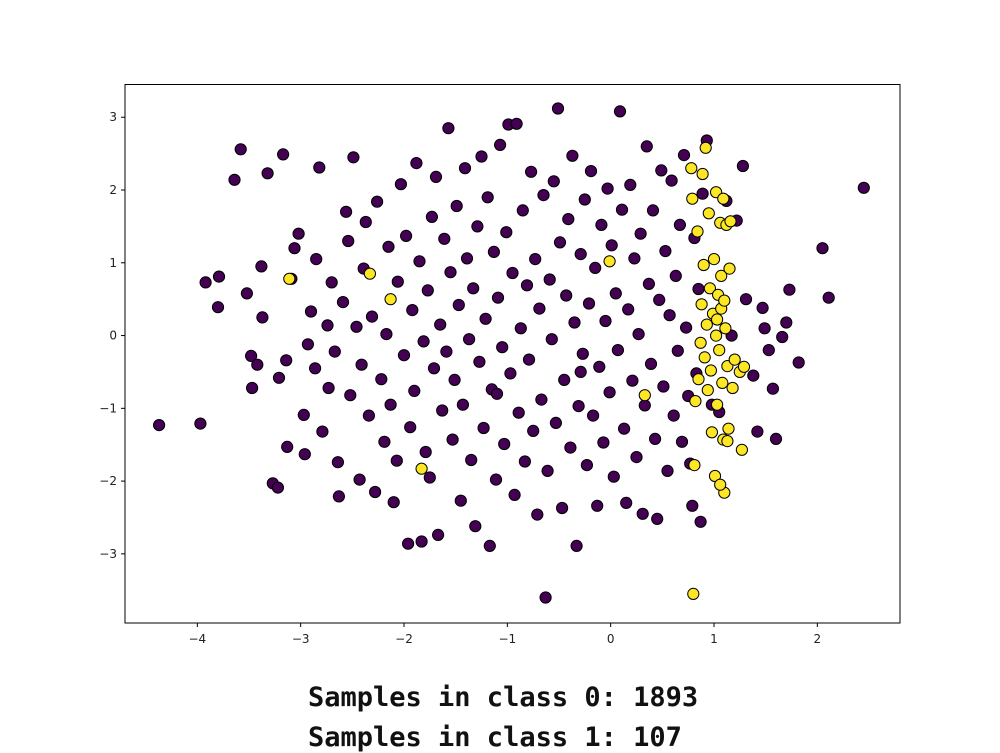 This screenshot has height=753, width=1000. Describe the element at coordinates (714, 639) in the screenshot. I see `x-tick-label: 1` at that location.